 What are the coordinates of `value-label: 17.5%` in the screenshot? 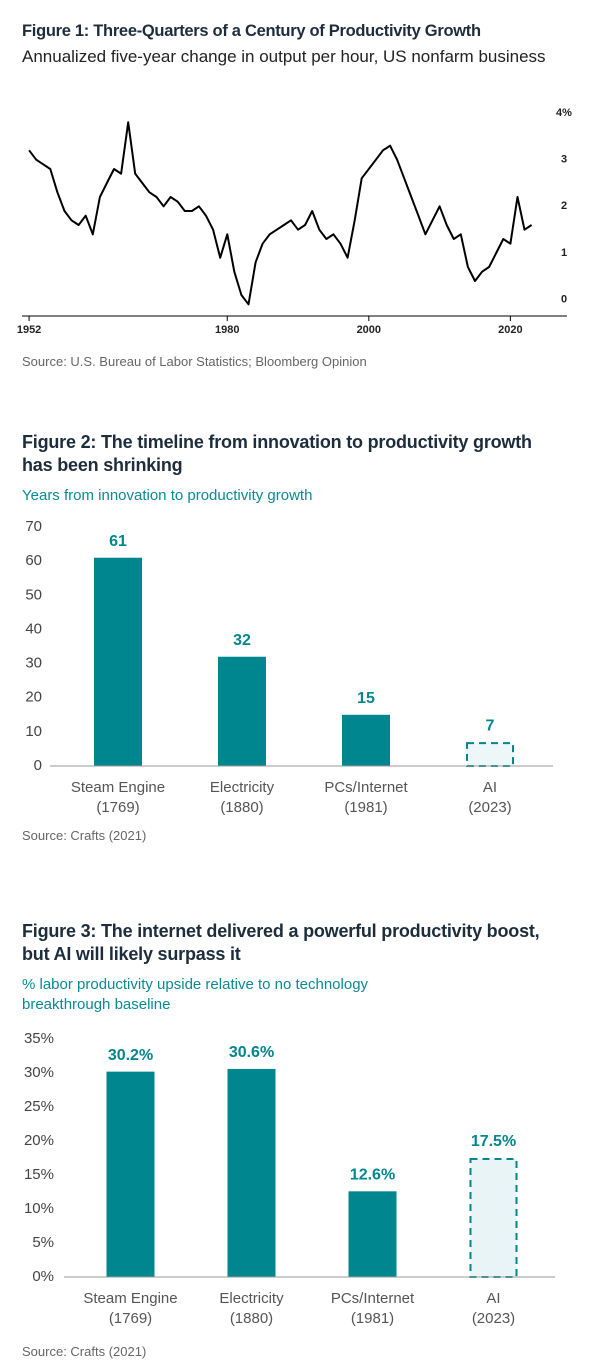 It's located at (493, 1141).